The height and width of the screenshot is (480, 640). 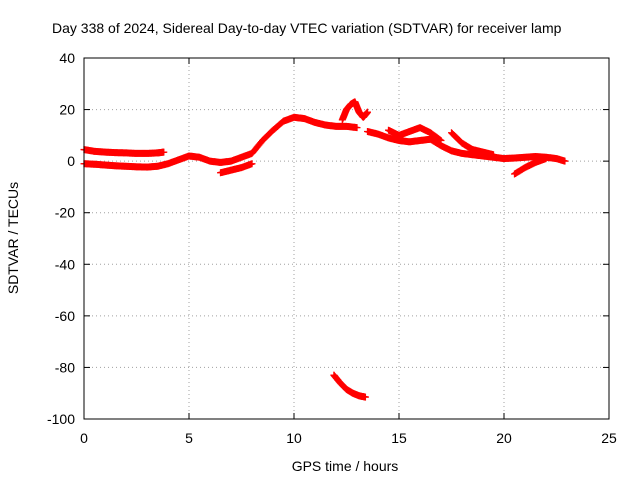 I want to click on y-tick-label: -60, so click(x=65, y=316).